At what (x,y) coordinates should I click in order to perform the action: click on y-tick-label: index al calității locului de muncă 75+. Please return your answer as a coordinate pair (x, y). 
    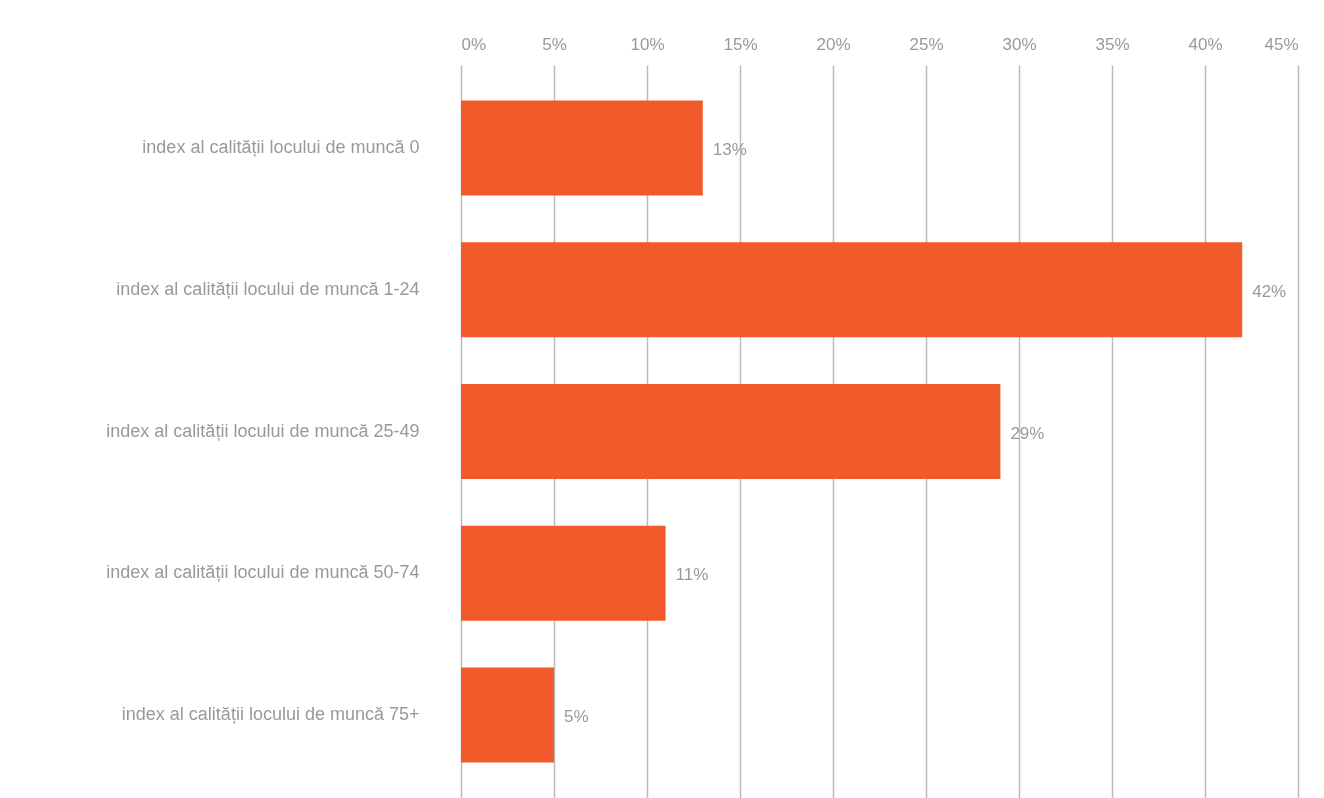
    Looking at the image, I should click on (270, 714).